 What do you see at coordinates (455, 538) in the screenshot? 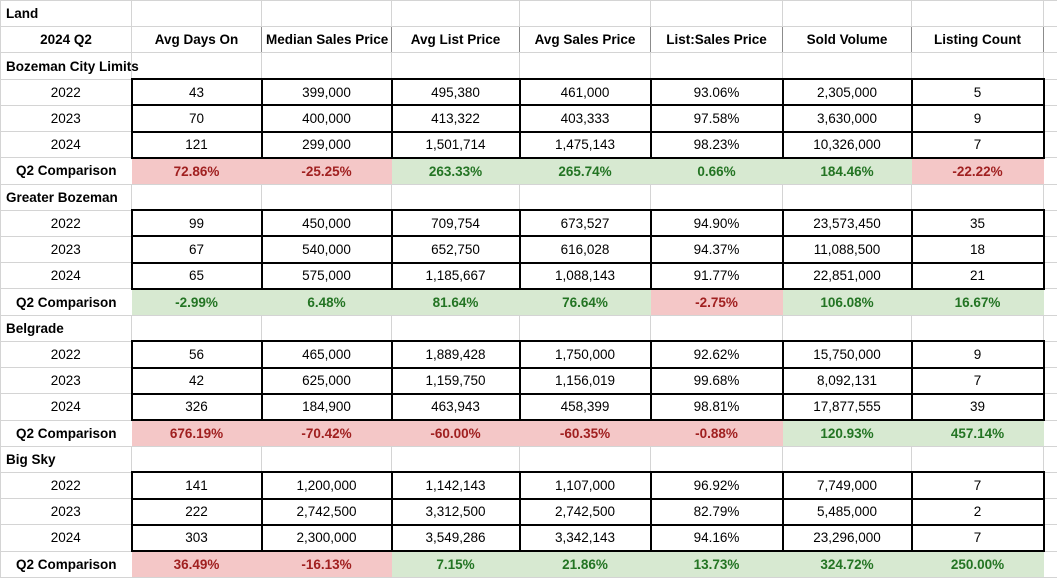
I see `value-cell: 3,549,286` at bounding box center [455, 538].